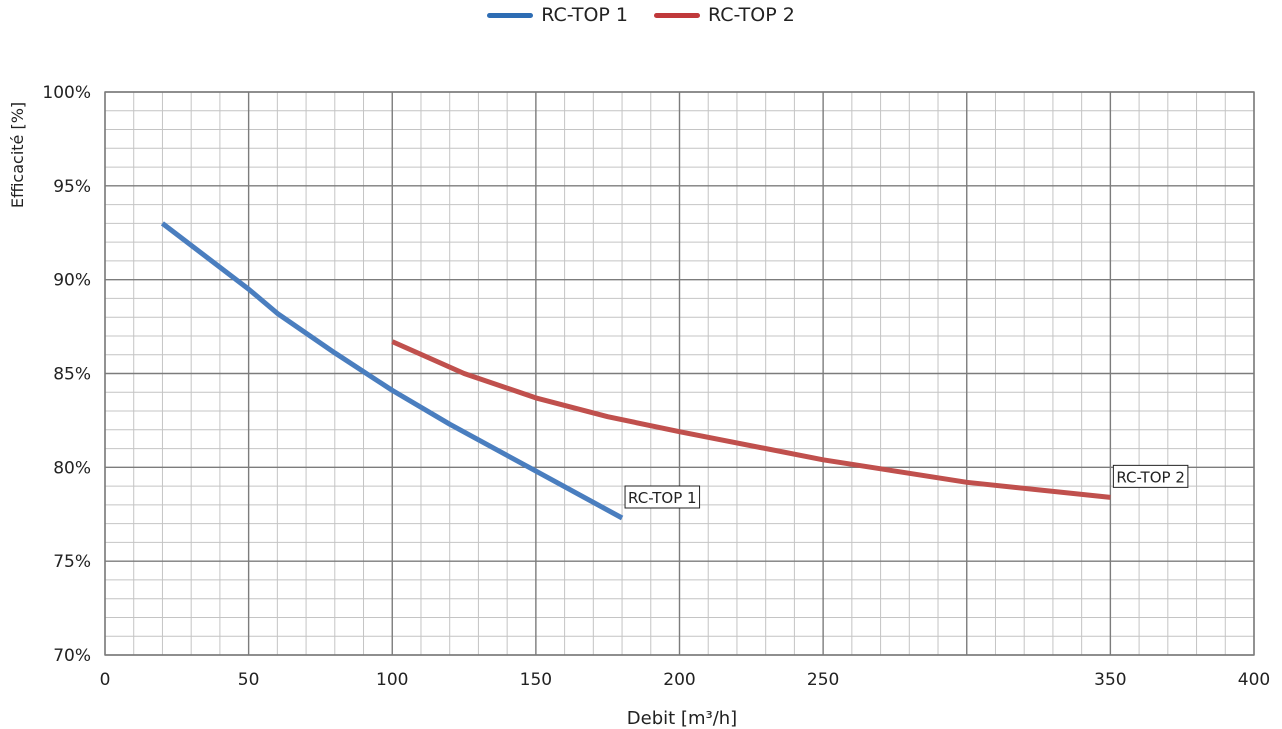 This screenshot has width=1282, height=729. I want to click on y-tick-label: 75%, so click(72, 562).